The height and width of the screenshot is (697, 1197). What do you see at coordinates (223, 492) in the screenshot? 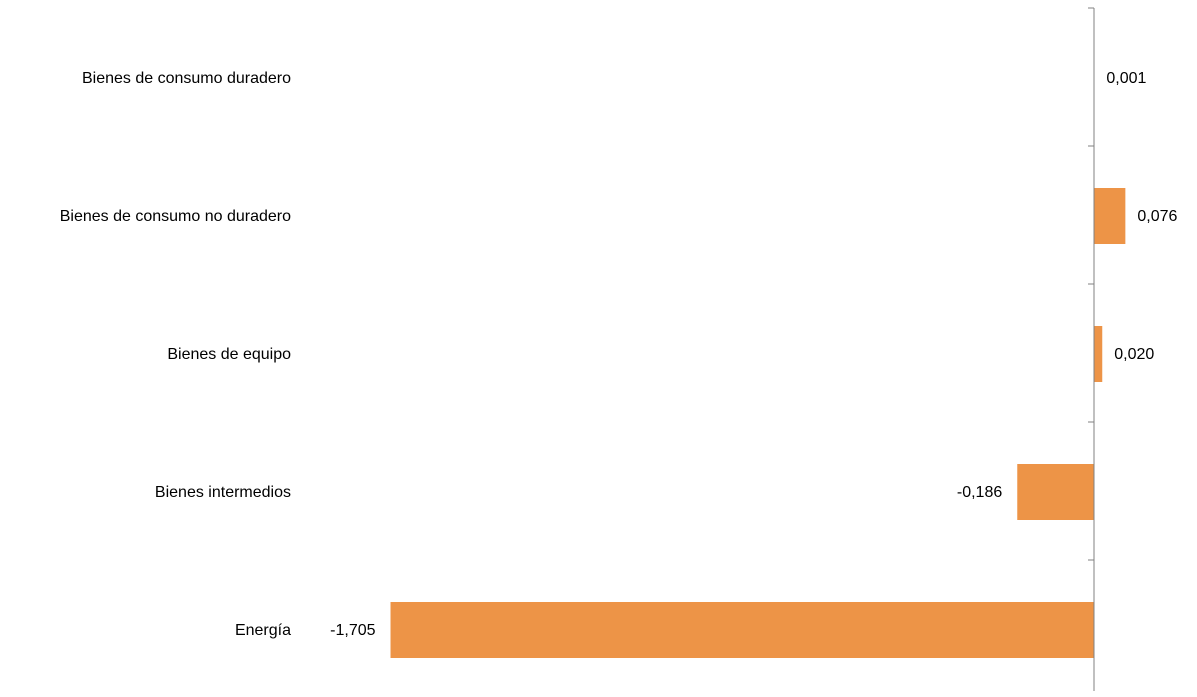
I see `category-label: Bienes intermedios` at bounding box center [223, 492].